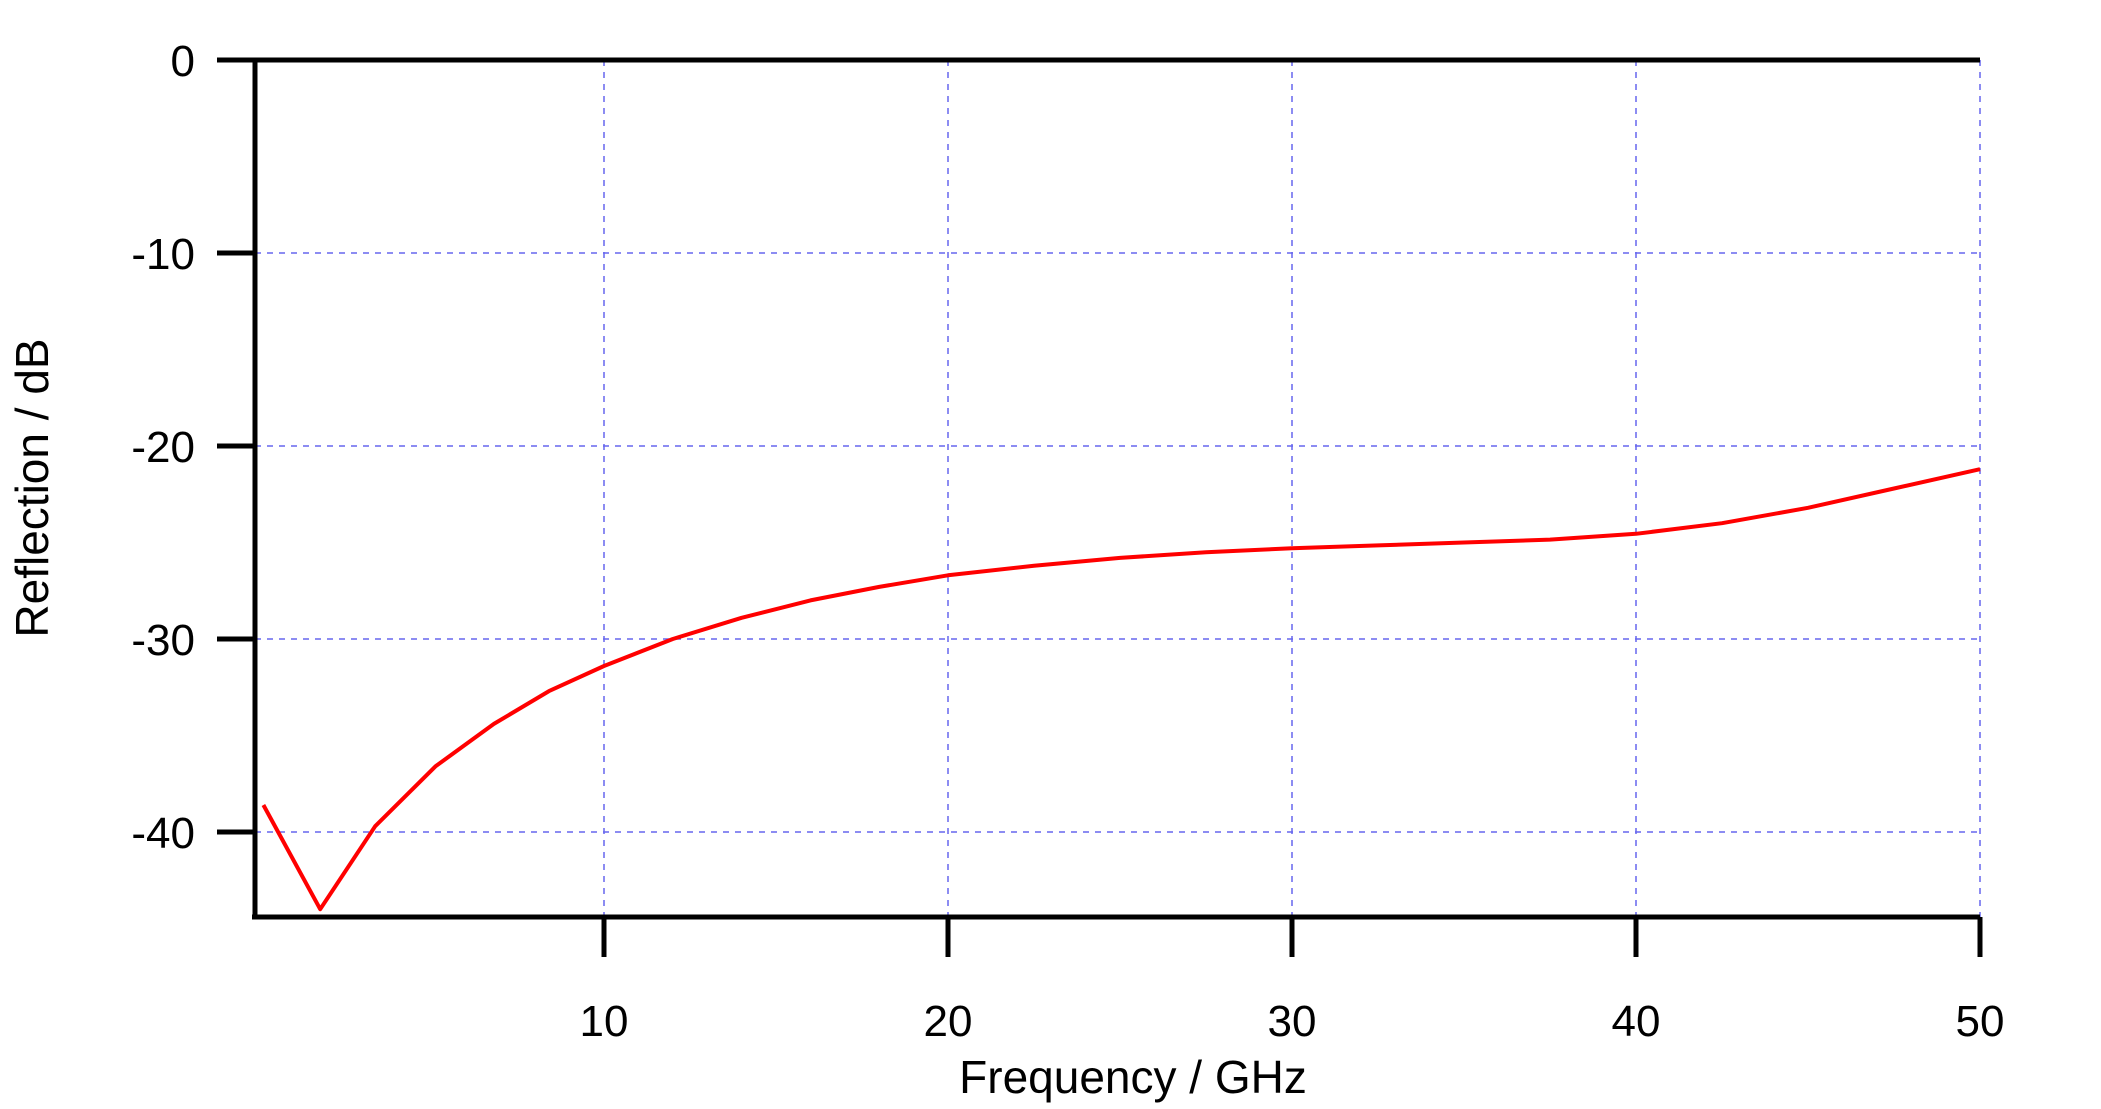 The height and width of the screenshot is (1109, 2101). Describe the element at coordinates (1980, 1021) in the screenshot. I see `x-tick-label: 50` at that location.